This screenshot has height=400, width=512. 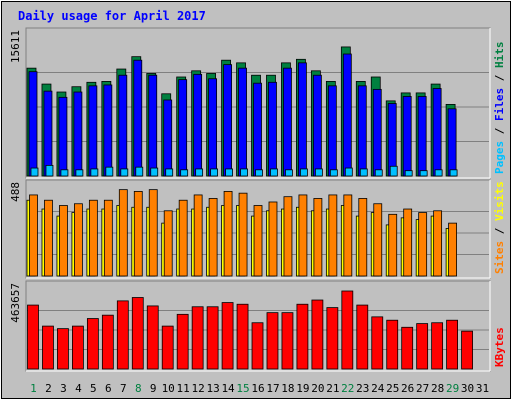 I want to click on day-label: 28, so click(x=437, y=388).